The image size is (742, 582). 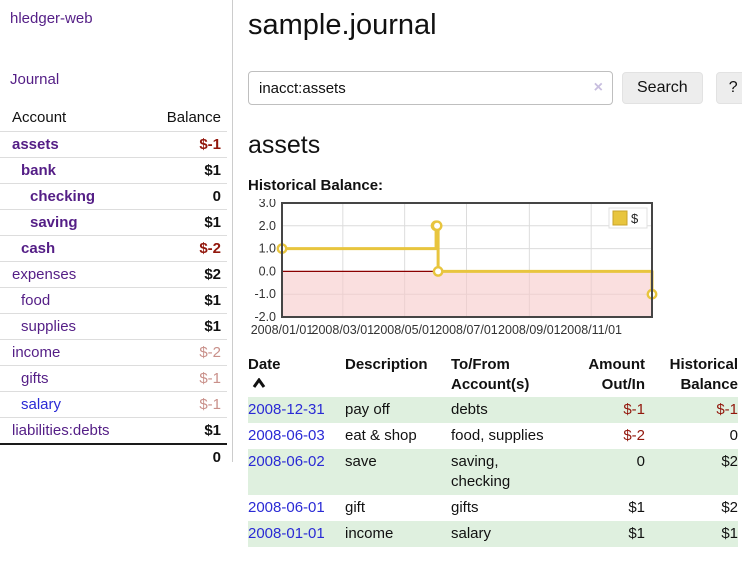 I want to click on transaction-accounts: debts, so click(x=469, y=409).